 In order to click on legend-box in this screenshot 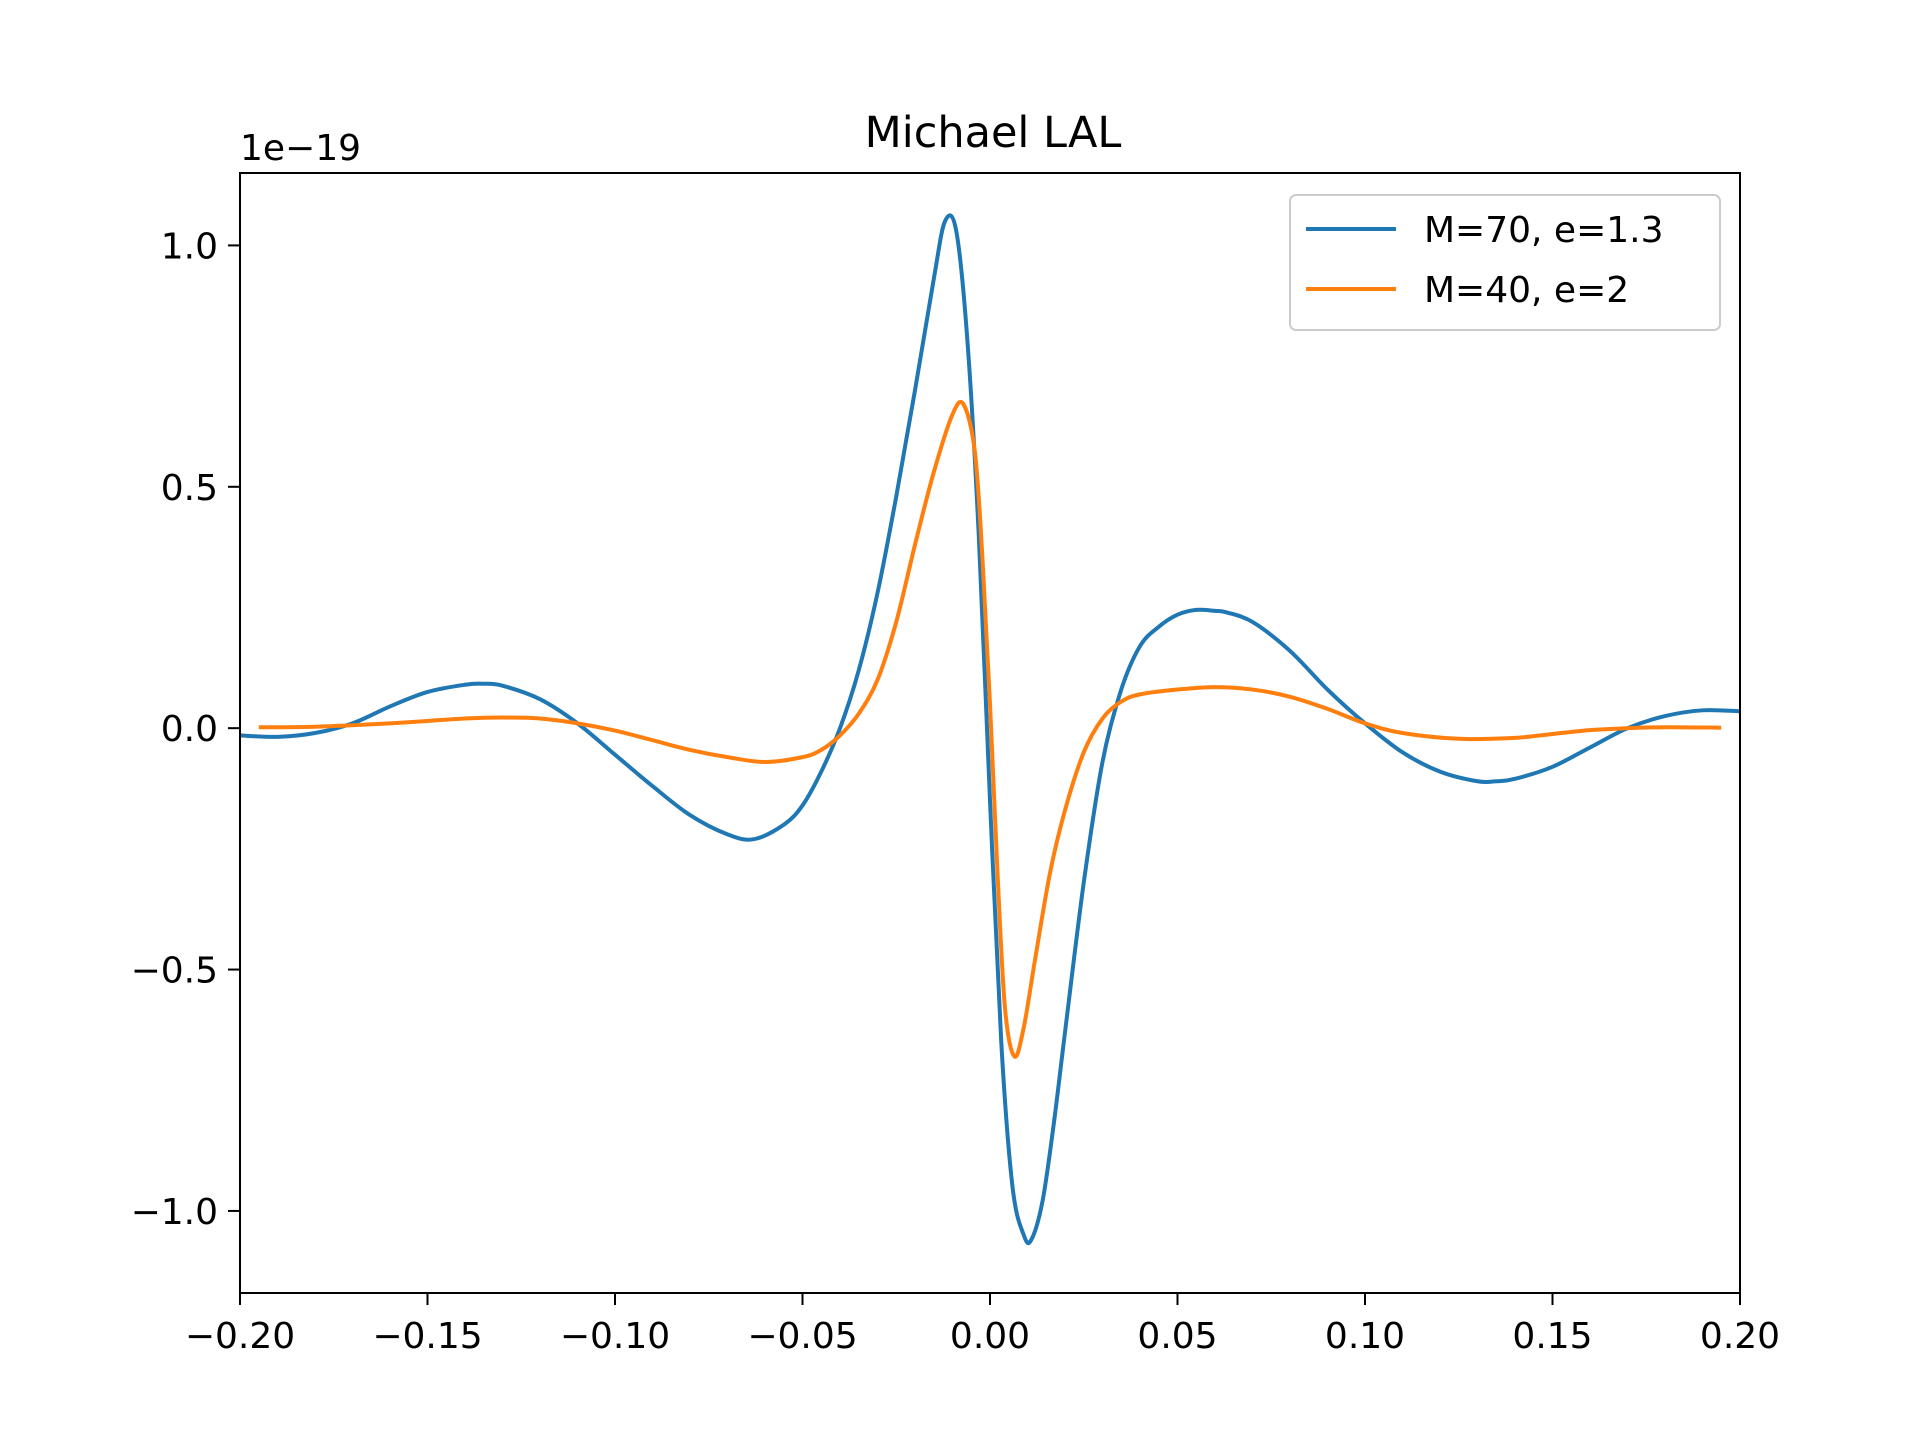, I will do `click(1505, 262)`.